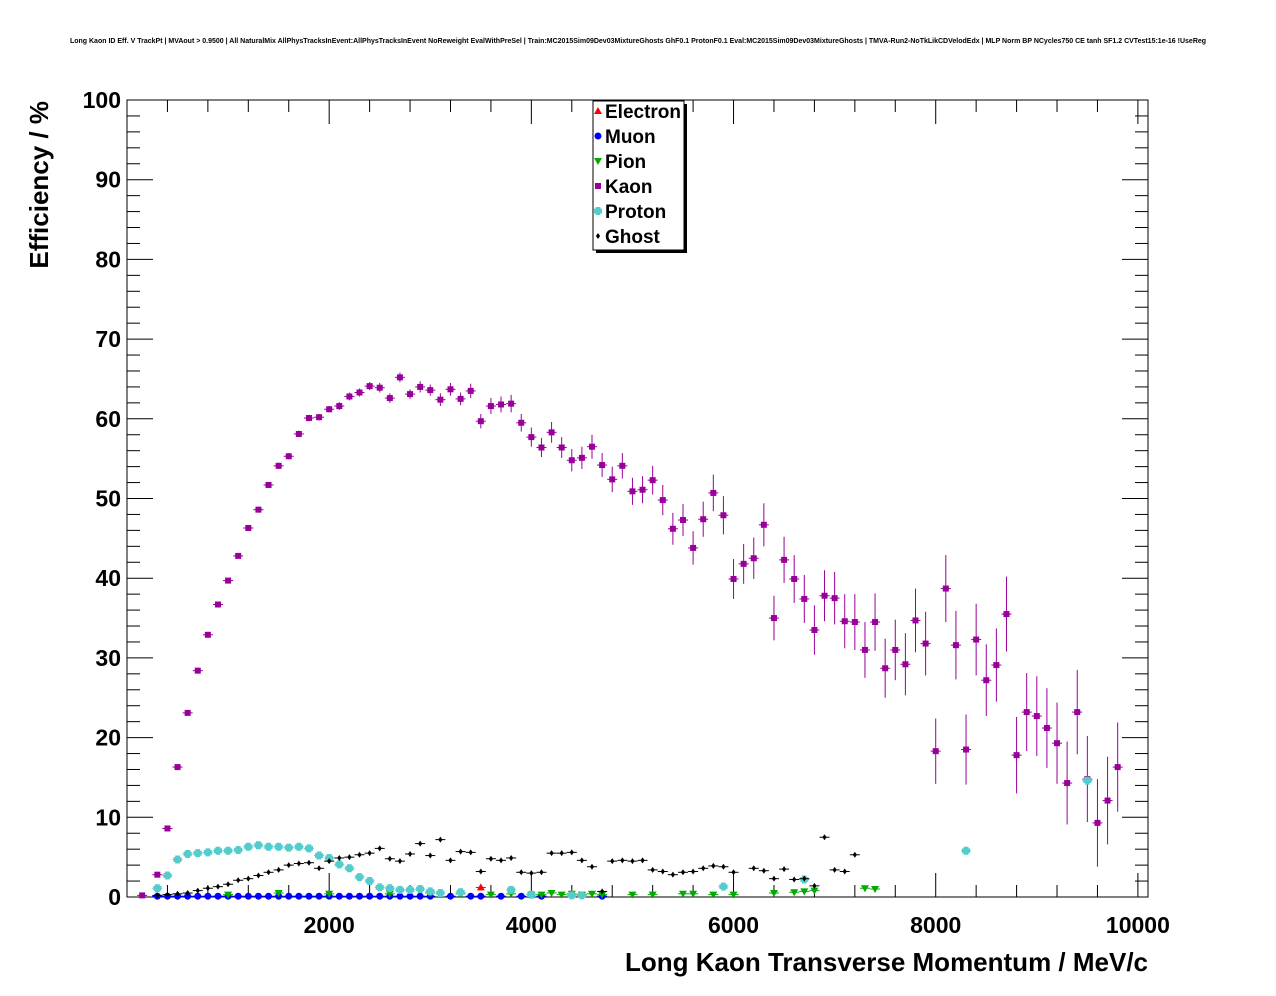 The width and height of the screenshot is (1276, 996). I want to click on y-tick-label: 70, so click(108, 339).